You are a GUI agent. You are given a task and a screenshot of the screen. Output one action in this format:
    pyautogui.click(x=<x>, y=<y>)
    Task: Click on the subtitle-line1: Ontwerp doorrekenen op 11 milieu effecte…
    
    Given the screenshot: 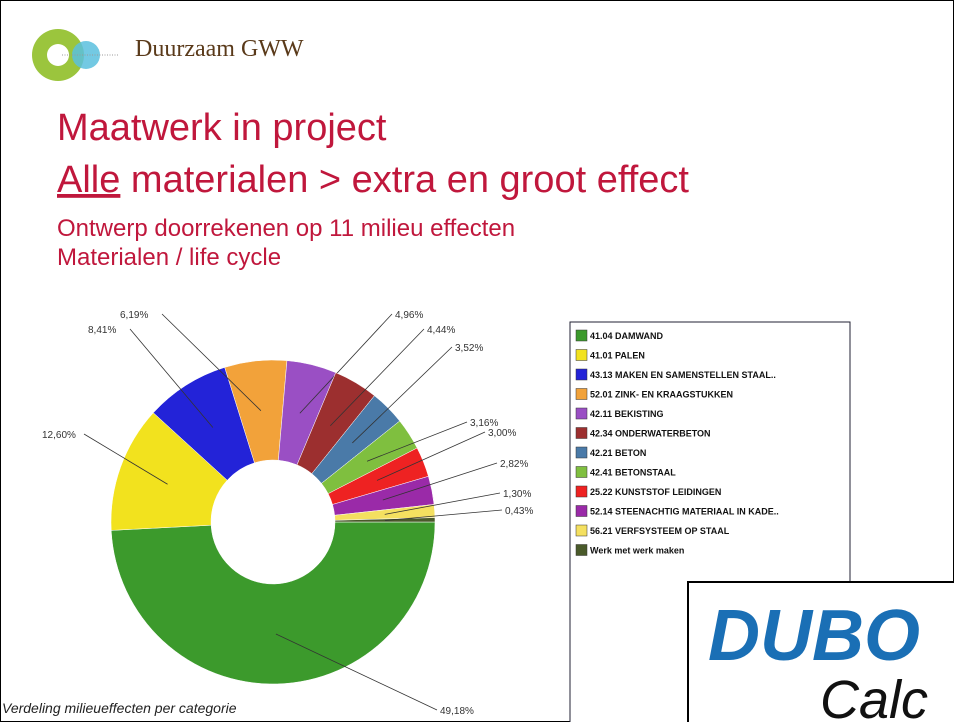 What is the action you would take?
    pyautogui.click(x=286, y=228)
    